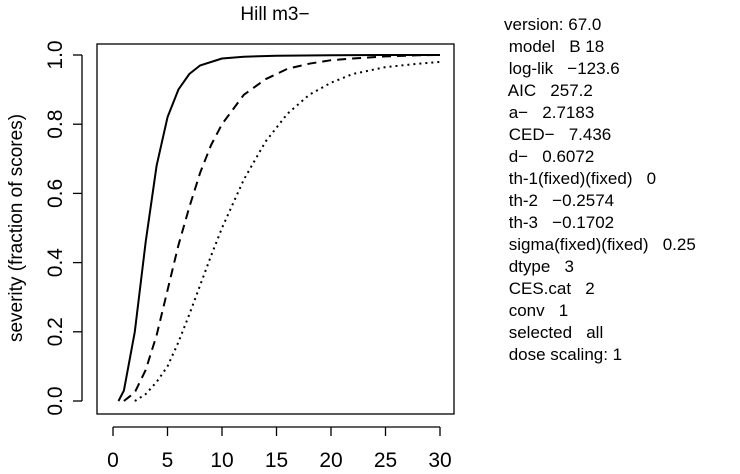 This screenshot has width=740, height=474. Describe the element at coordinates (439, 460) in the screenshot. I see `x-tick-label: 30` at that location.